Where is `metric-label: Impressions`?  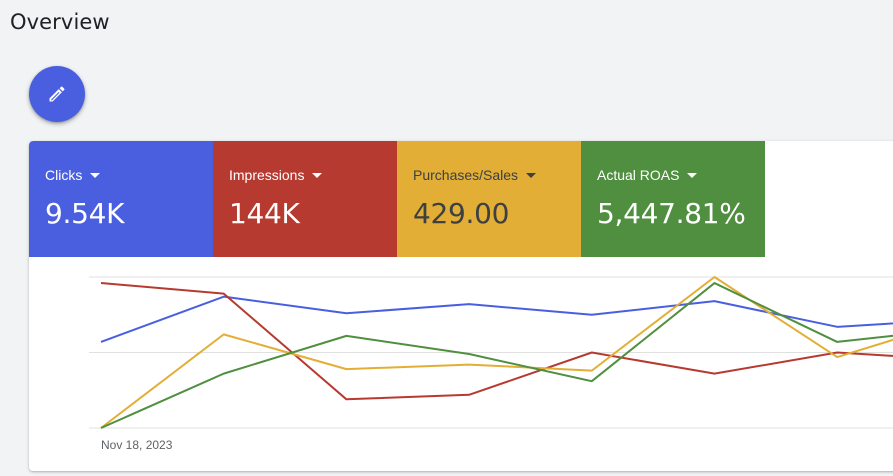 metric-label: Impressions is located at coordinates (267, 175).